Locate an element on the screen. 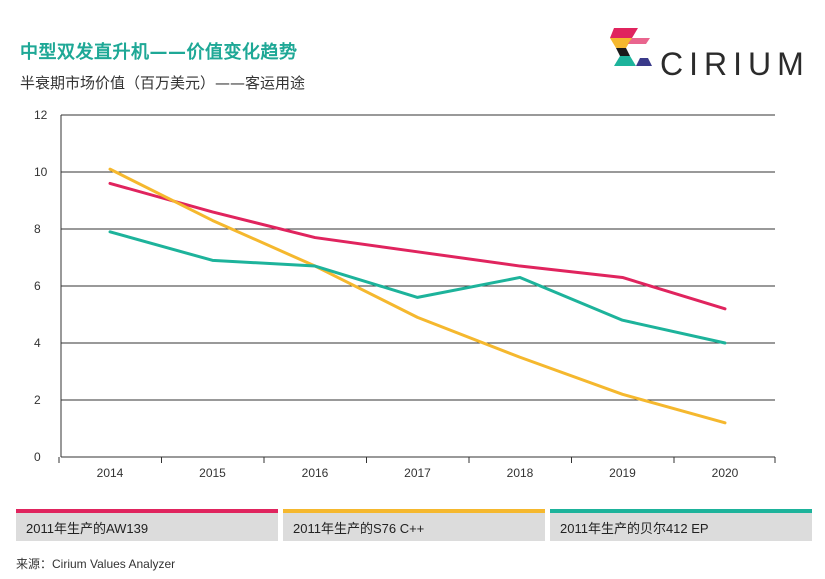 The width and height of the screenshot is (825, 579). x-tick-label: 2020 is located at coordinates (725, 473).